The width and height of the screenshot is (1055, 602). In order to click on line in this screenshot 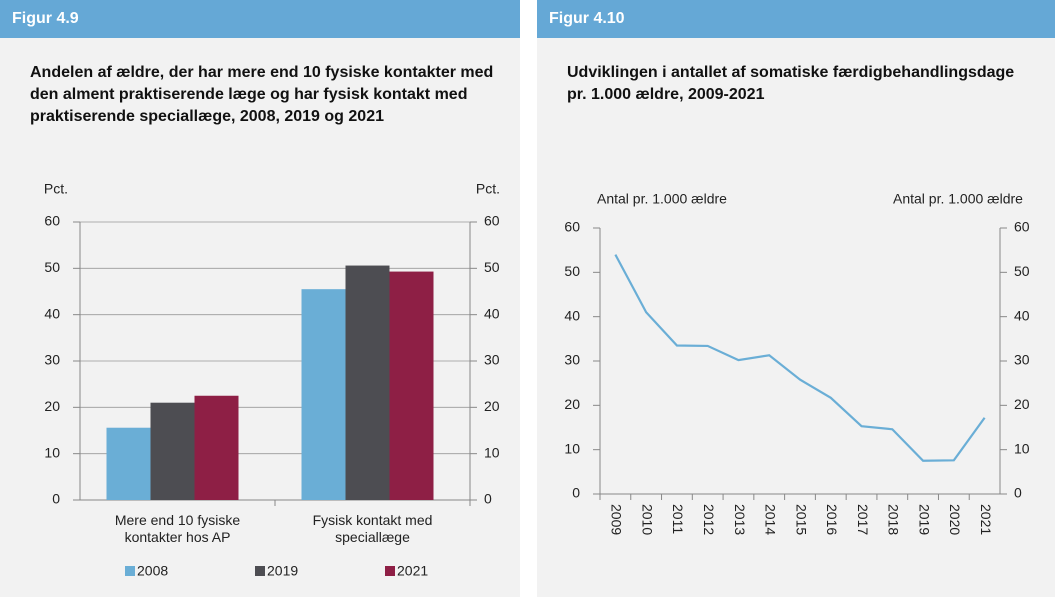, I will do `click(800, 358)`.